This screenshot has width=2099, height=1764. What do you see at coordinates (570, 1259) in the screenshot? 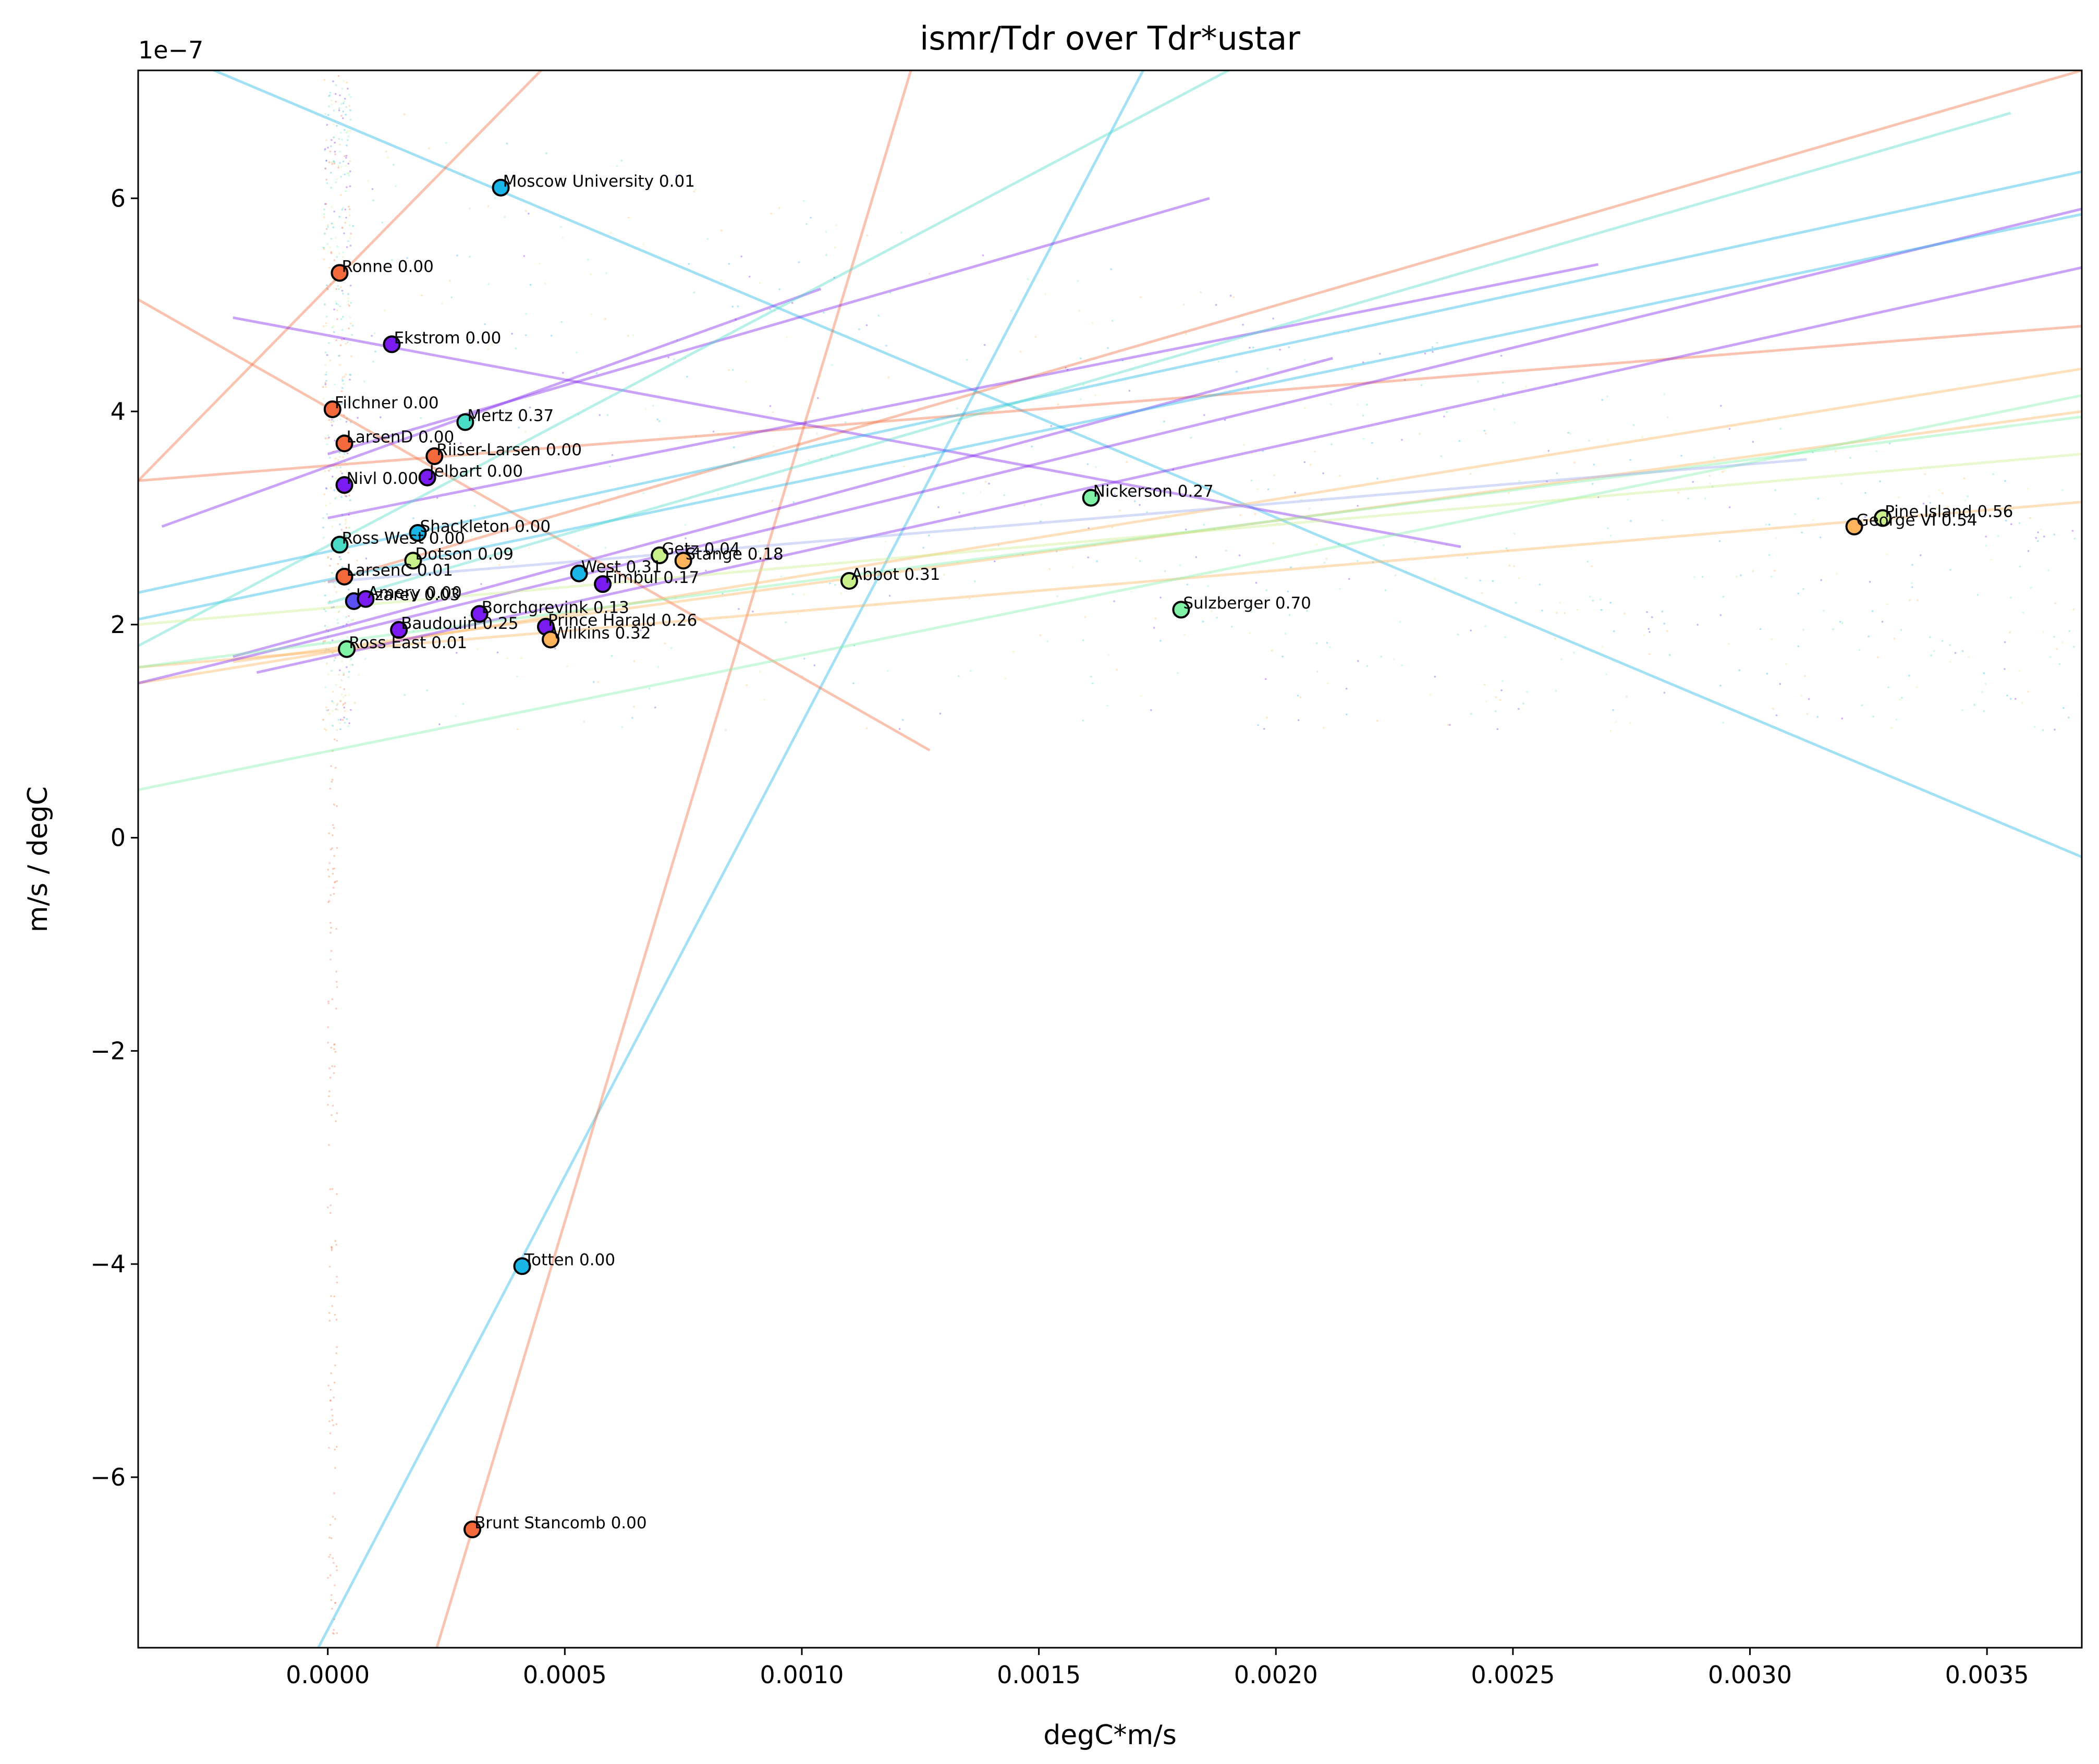
I see `point-label: Totten 0.00` at bounding box center [570, 1259].